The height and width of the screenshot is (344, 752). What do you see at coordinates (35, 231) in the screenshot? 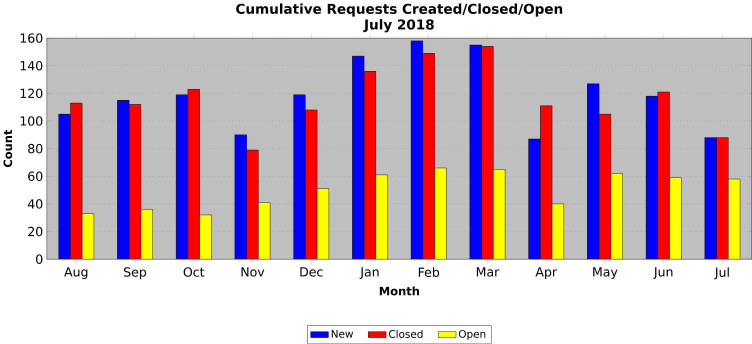
I see `y-tick-label: 20` at bounding box center [35, 231].